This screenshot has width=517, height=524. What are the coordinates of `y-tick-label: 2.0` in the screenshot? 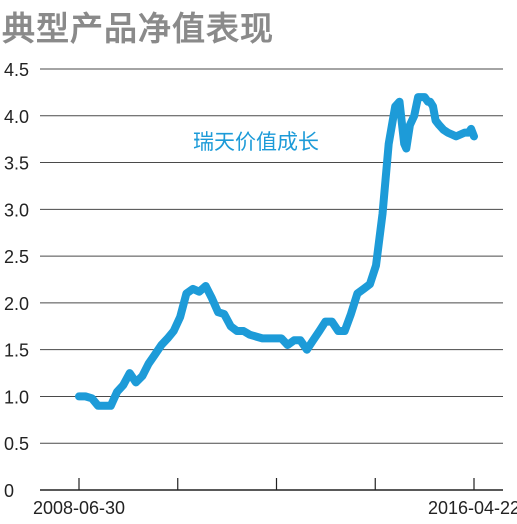 It's located at (16, 304).